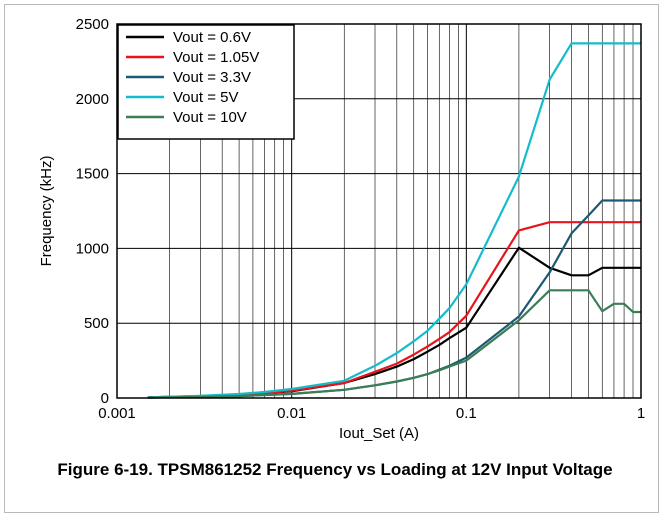 Image resolution: width=665 pixels, height=519 pixels. Describe the element at coordinates (205, 97) in the screenshot. I see `legend-entry: Vout = 5V` at that location.